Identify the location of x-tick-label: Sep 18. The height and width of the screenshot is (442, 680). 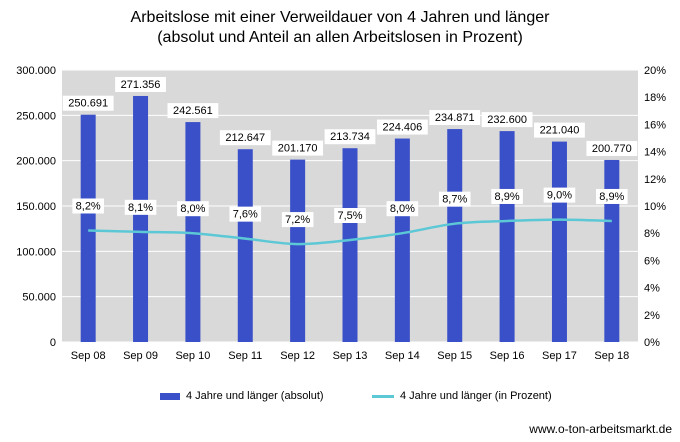
(611, 356).